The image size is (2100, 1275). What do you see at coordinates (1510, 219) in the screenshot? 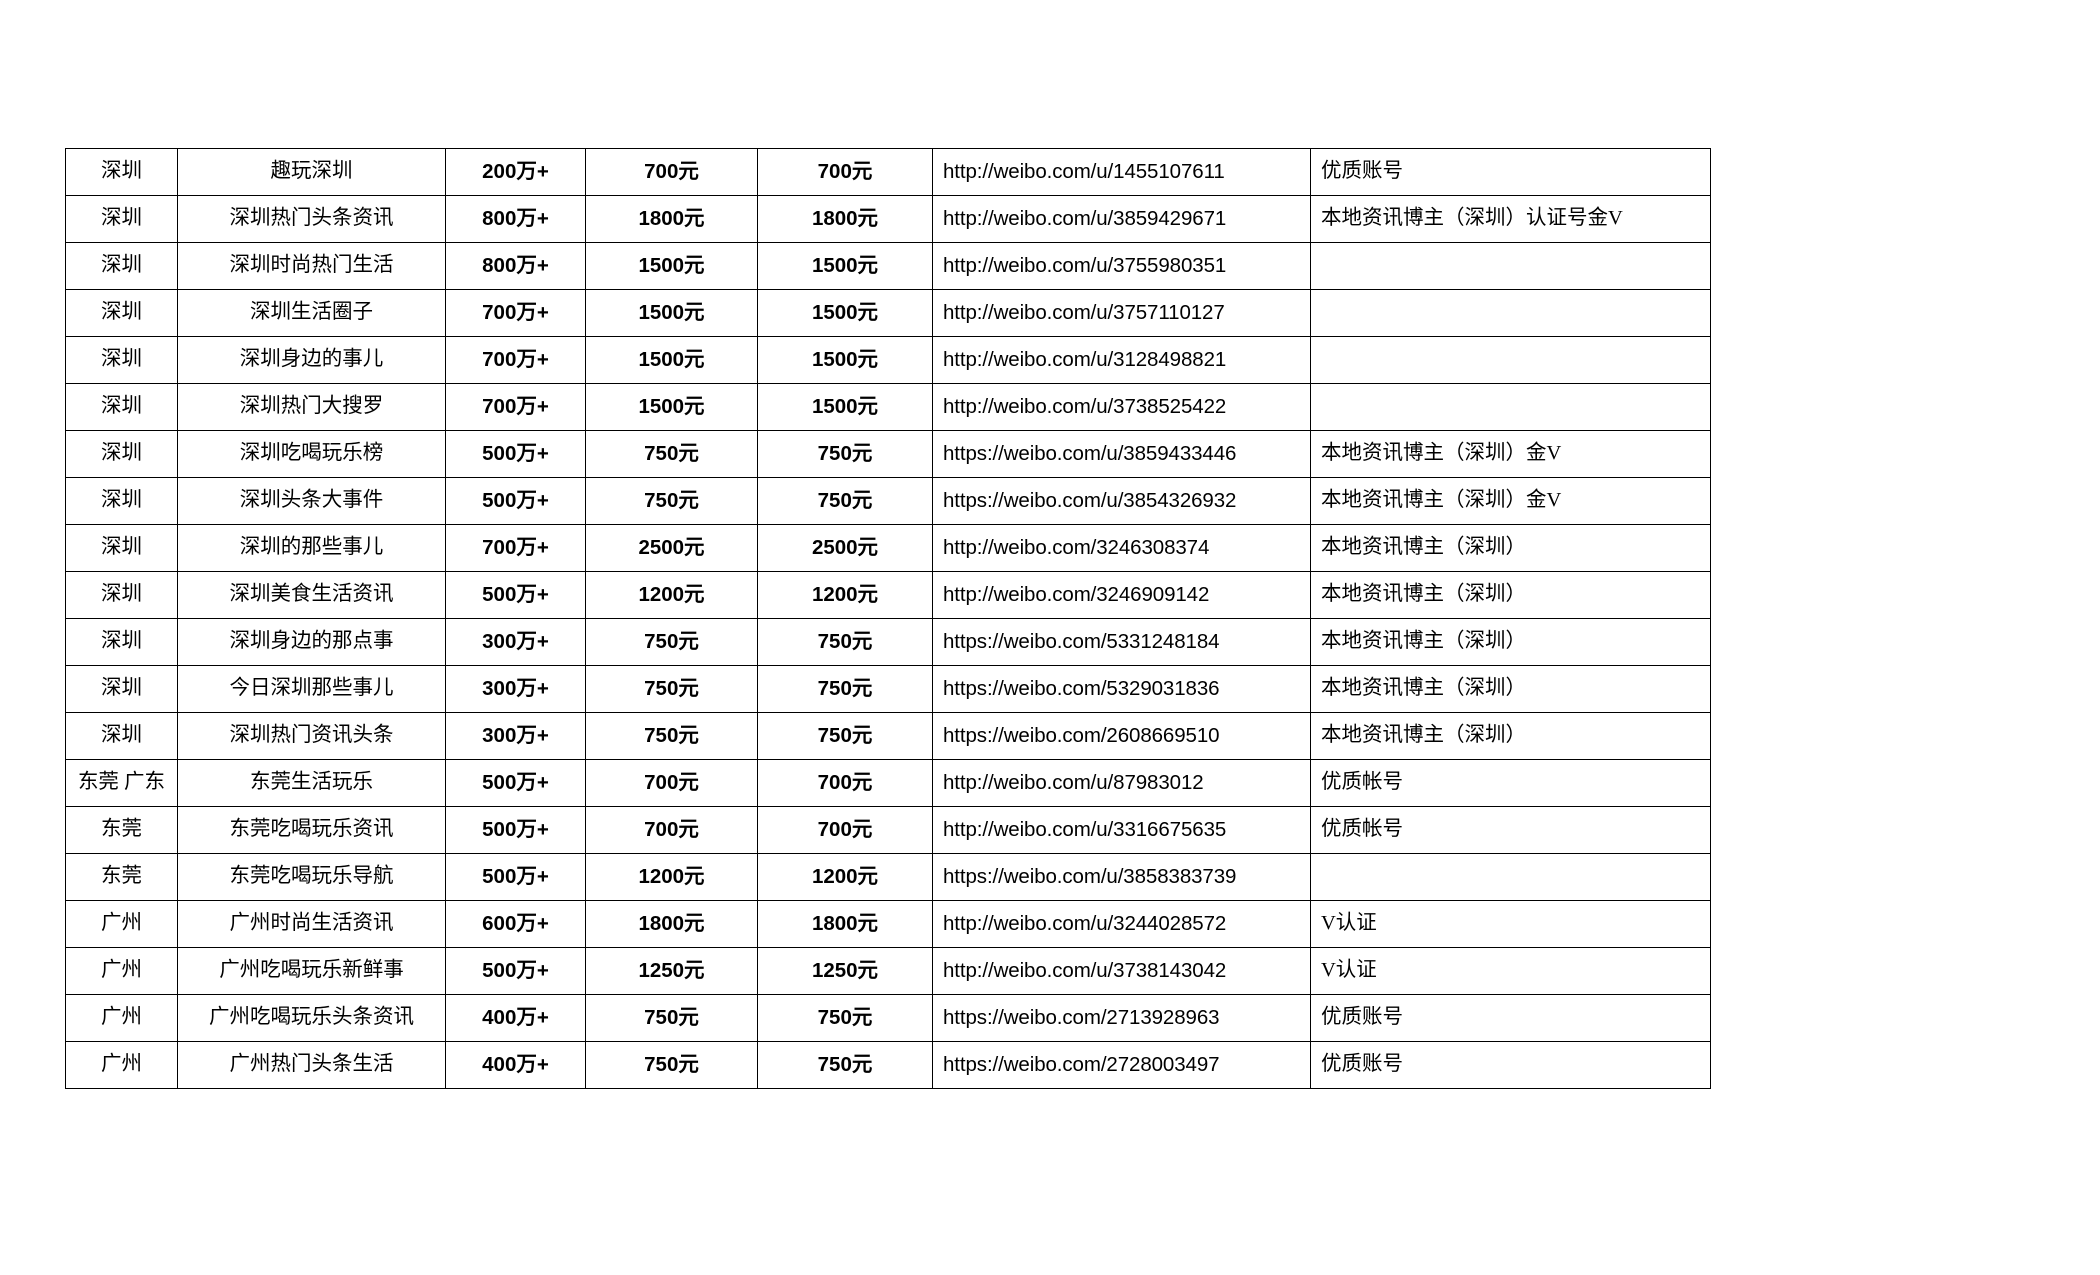
I see `cell-note: 本地资讯博主（深圳）认证号金V` at bounding box center [1510, 219].